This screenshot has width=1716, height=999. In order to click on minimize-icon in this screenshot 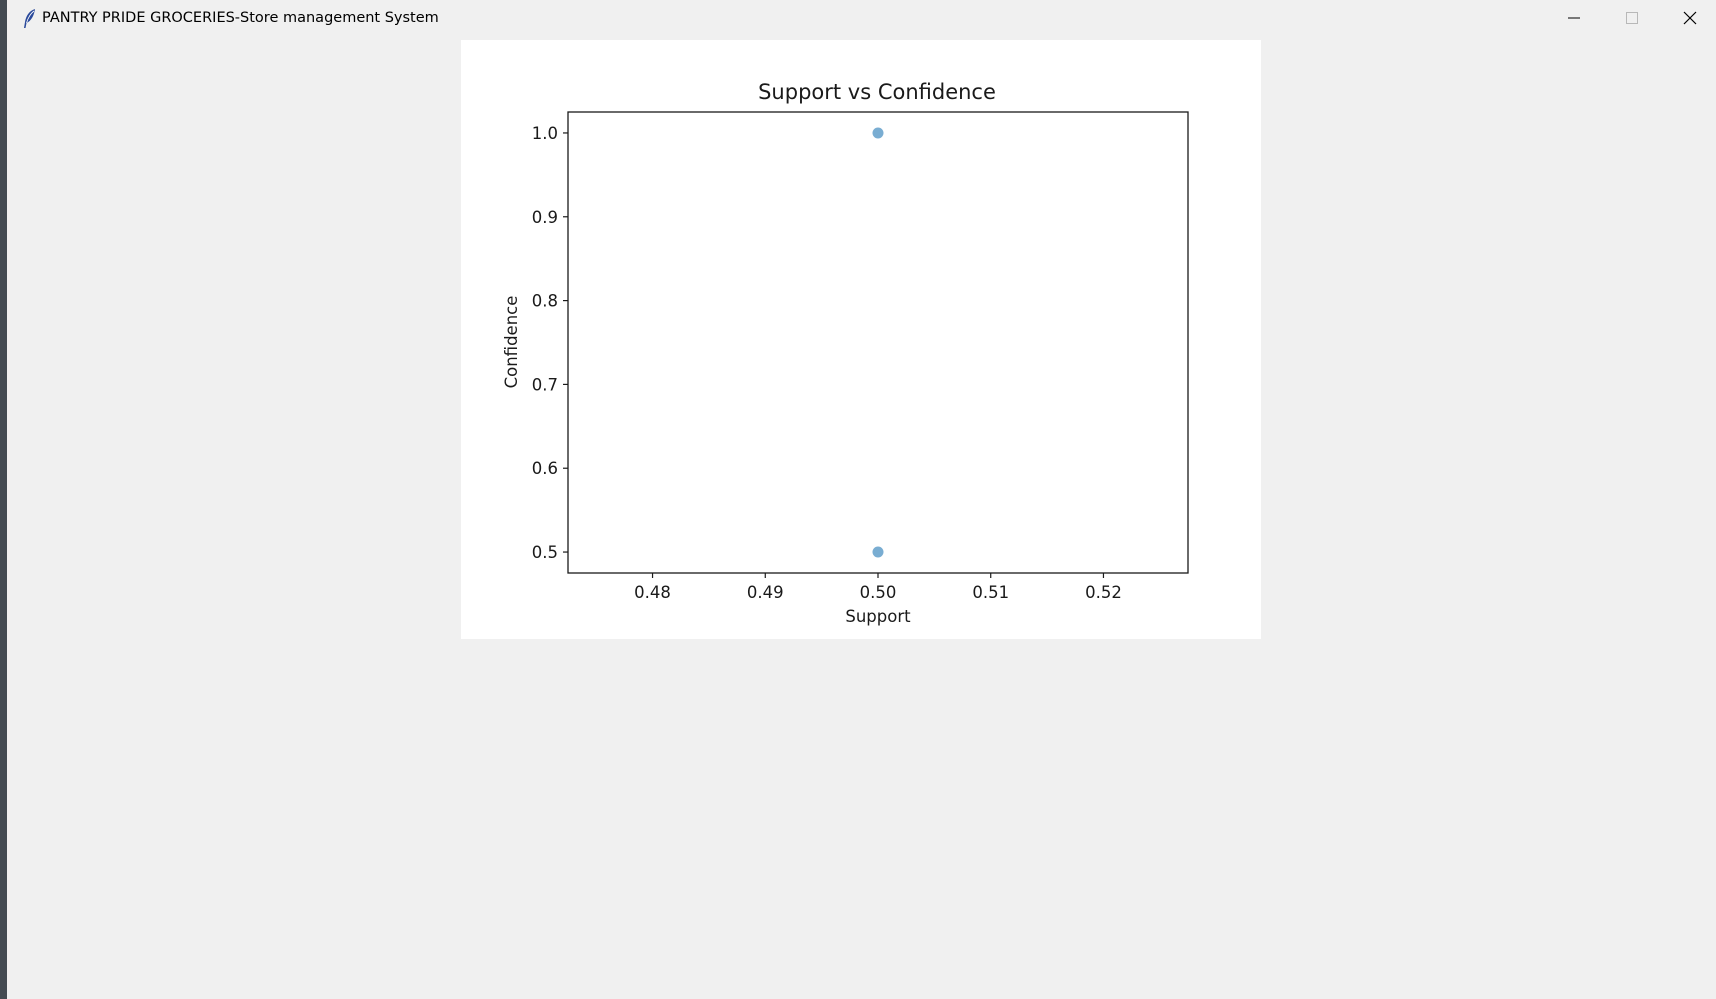, I will do `click(1574, 19)`.